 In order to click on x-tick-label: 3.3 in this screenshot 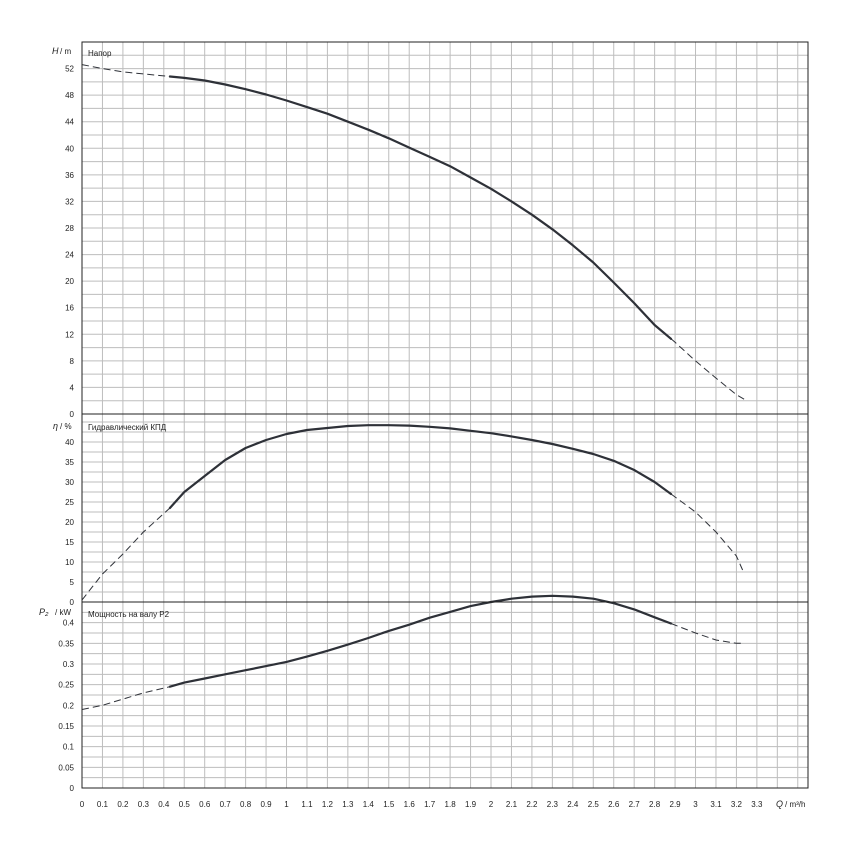, I will do `click(757, 804)`.